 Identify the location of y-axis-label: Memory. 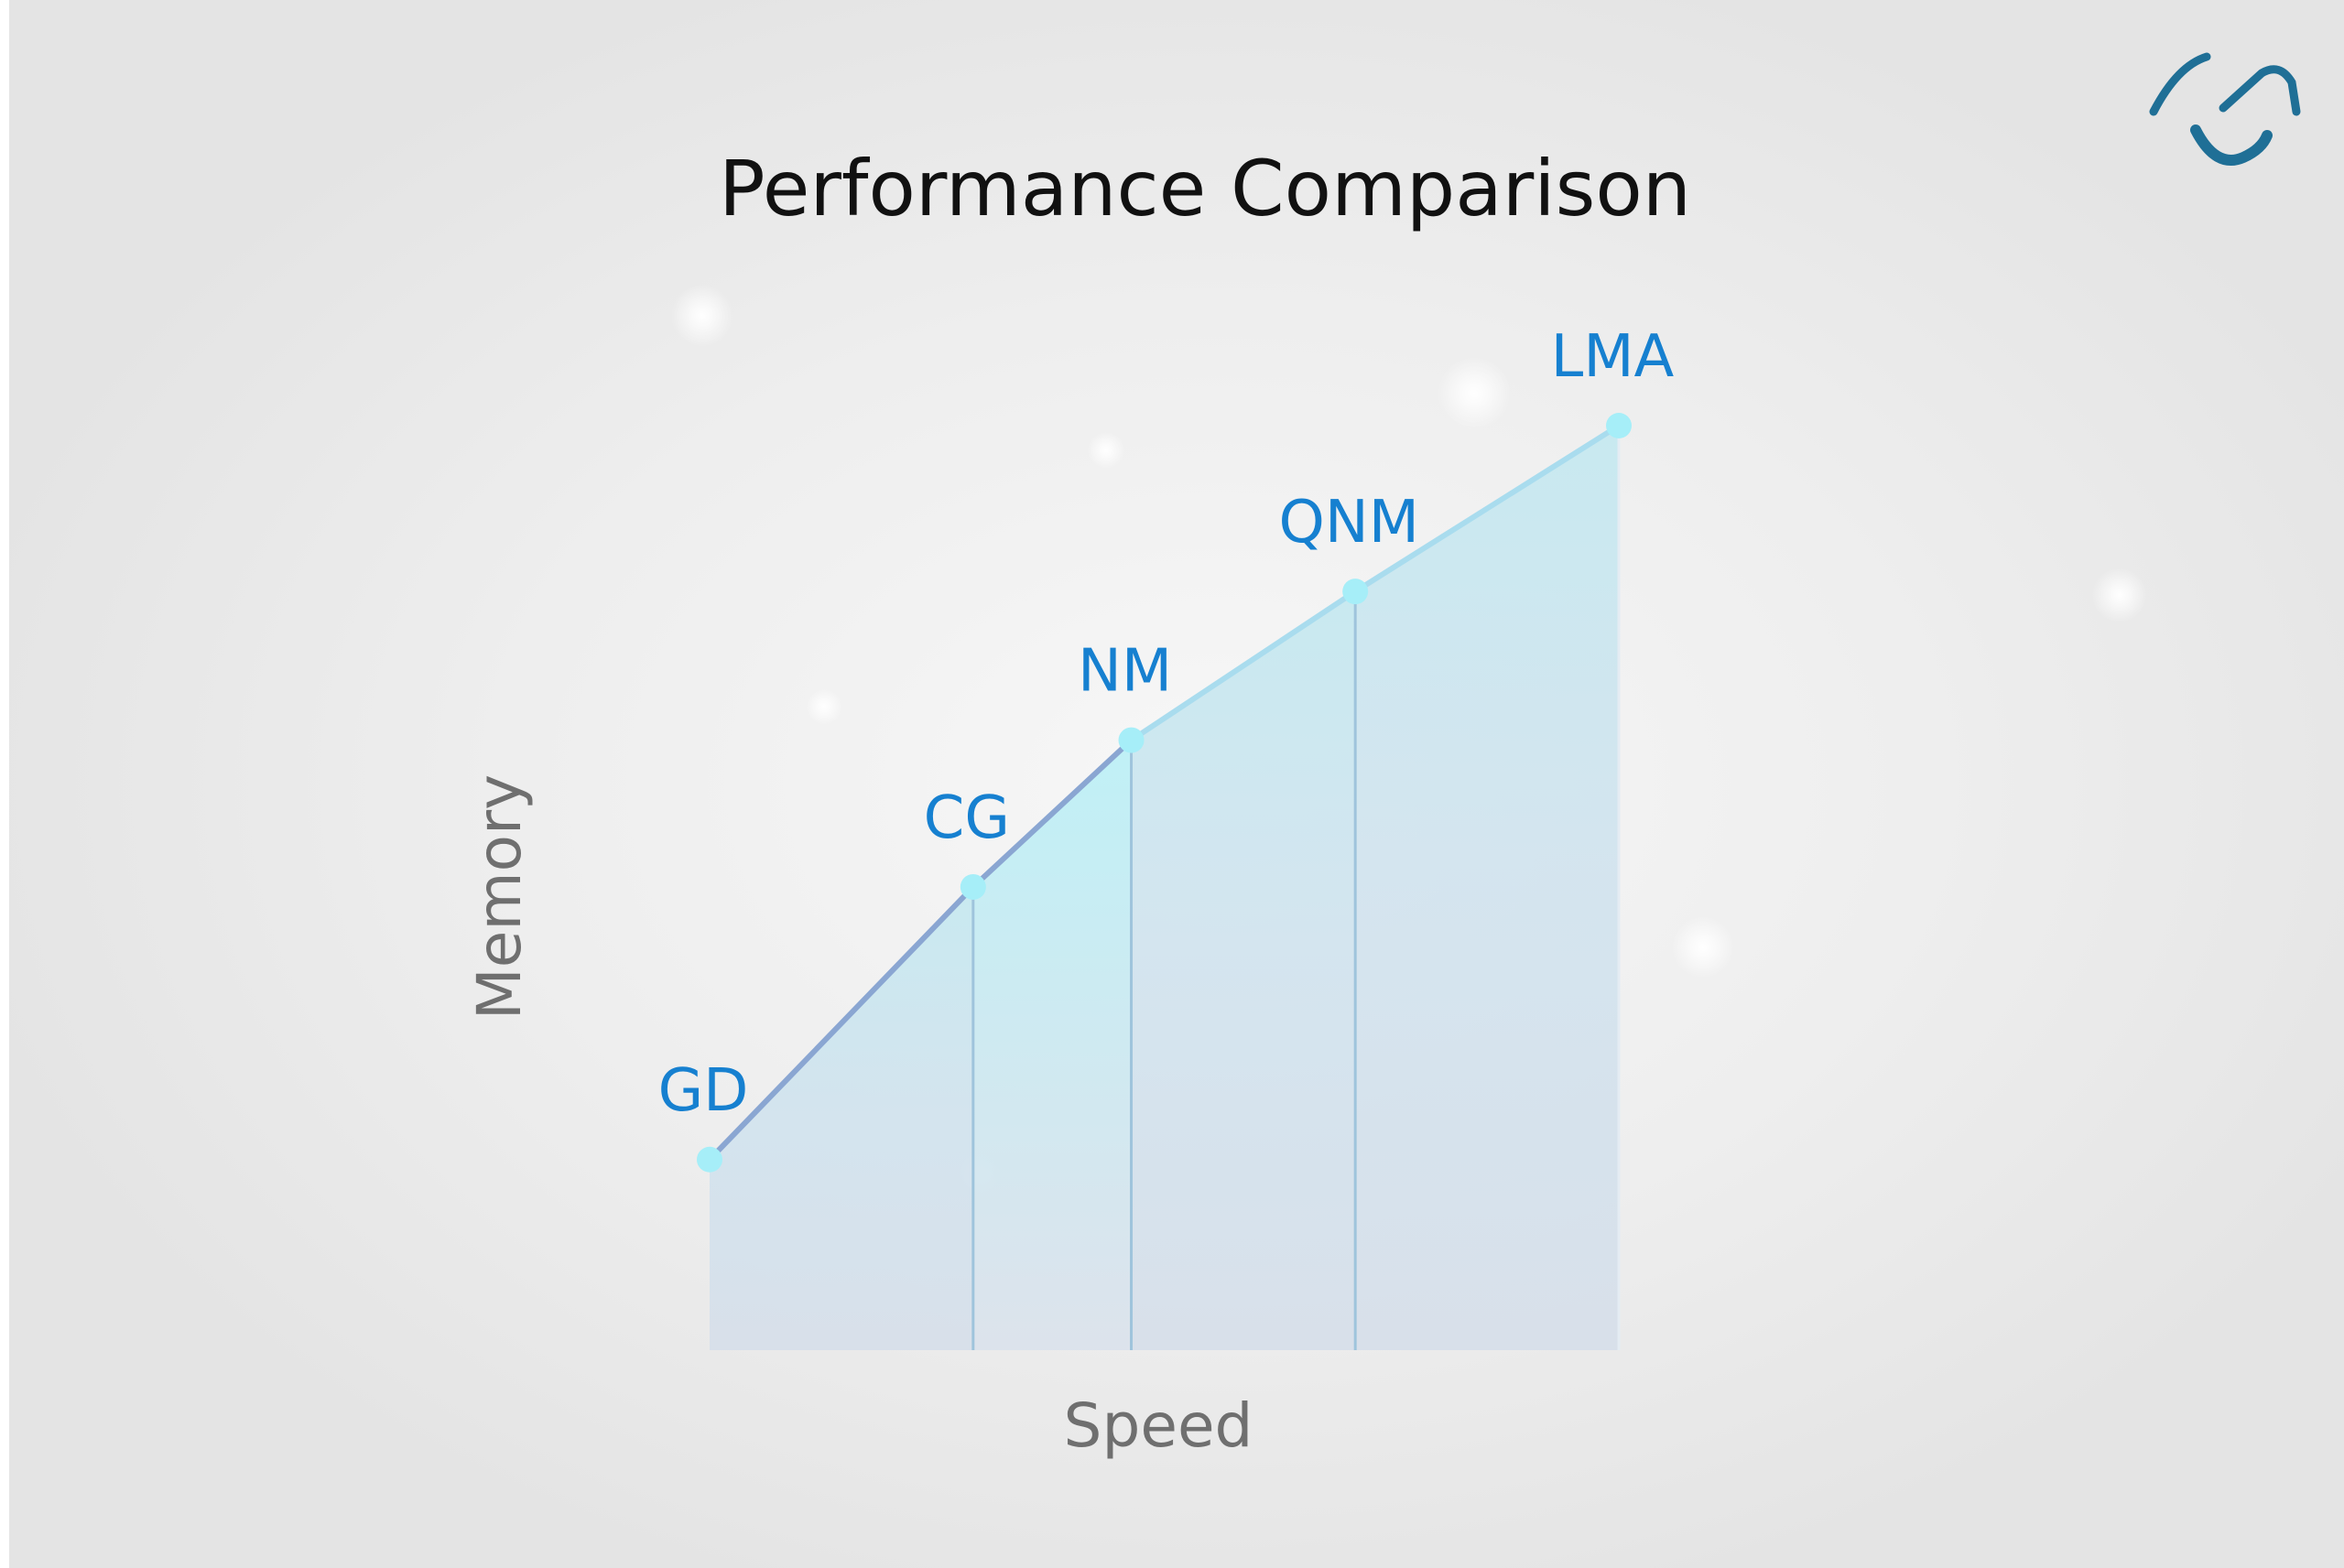
(499, 897).